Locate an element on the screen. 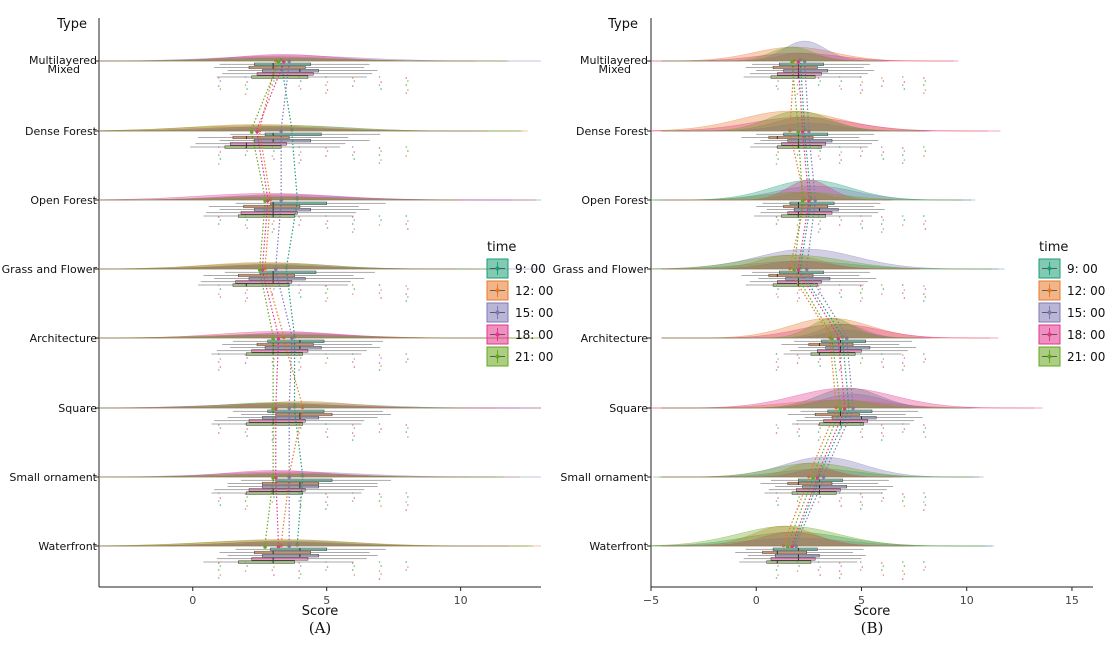  legend-key-point is located at coordinates (1049, 356).